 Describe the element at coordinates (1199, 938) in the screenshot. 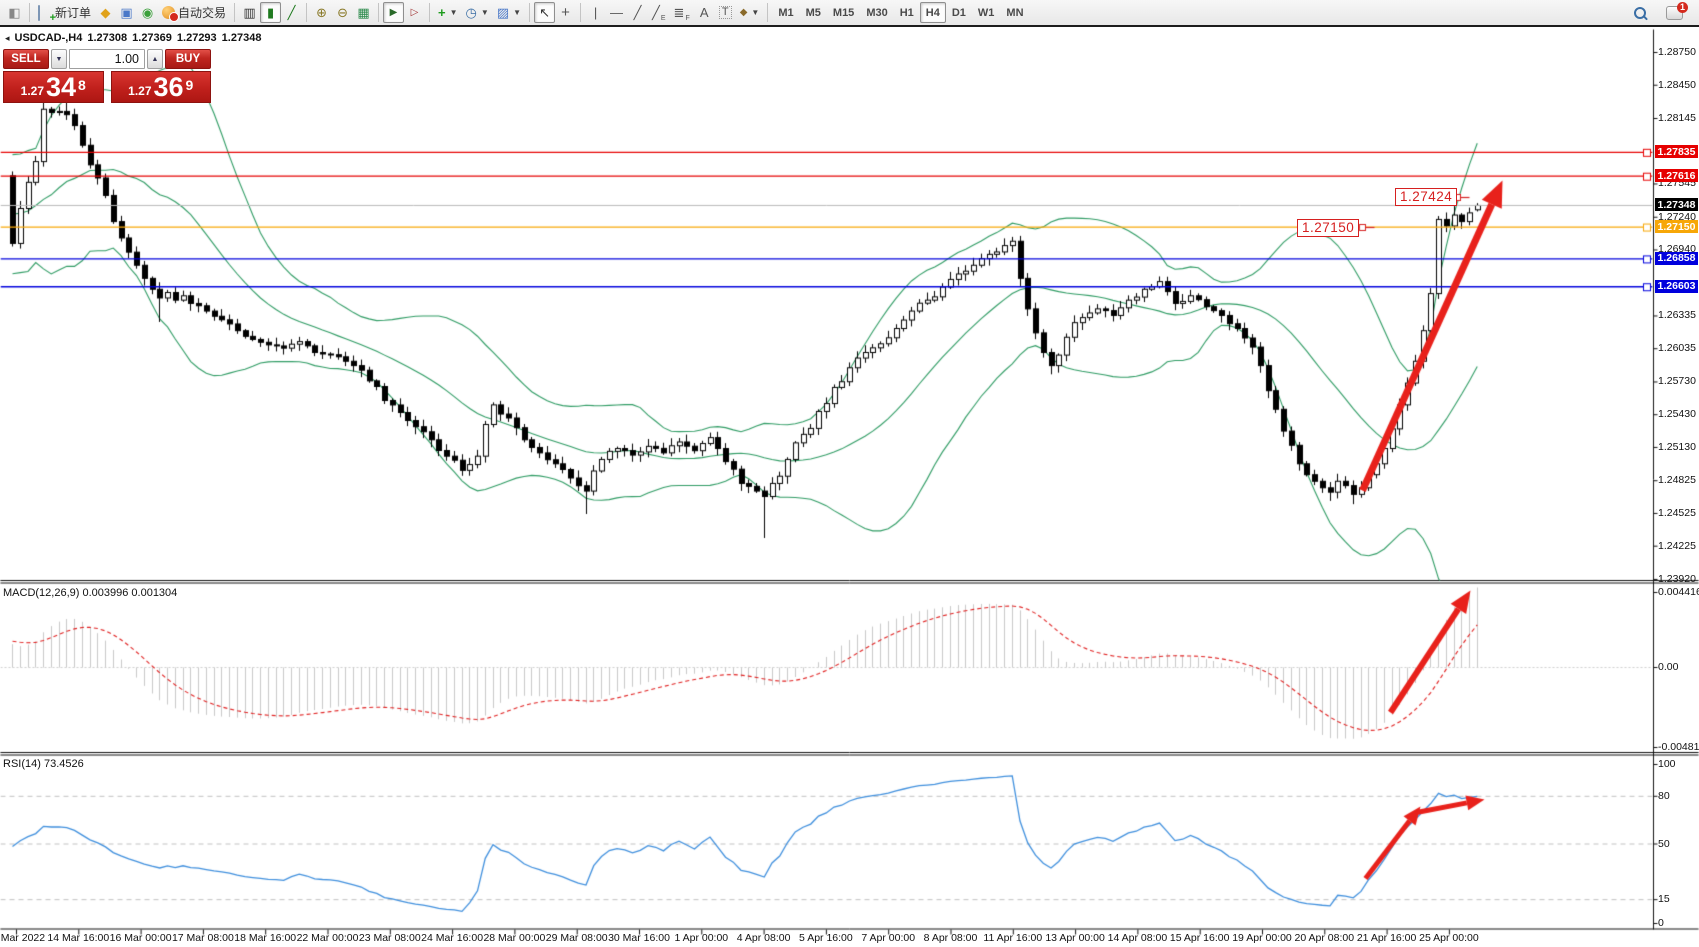

I see `time-tick-label: 15 Apr 16:00` at that location.